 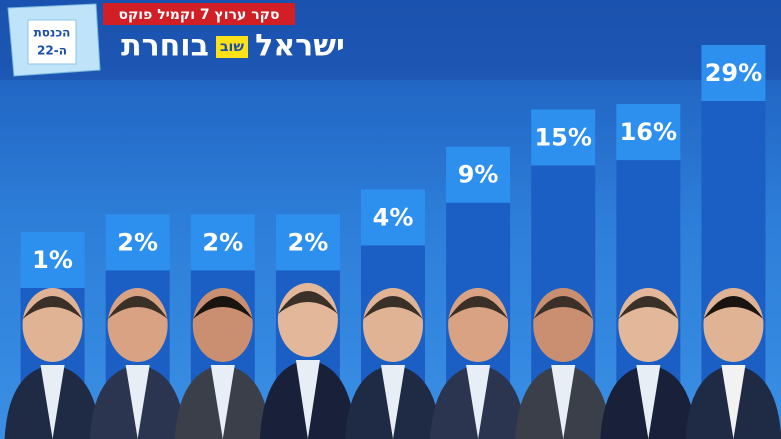 I want to click on ballot-label, so click(x=52, y=42).